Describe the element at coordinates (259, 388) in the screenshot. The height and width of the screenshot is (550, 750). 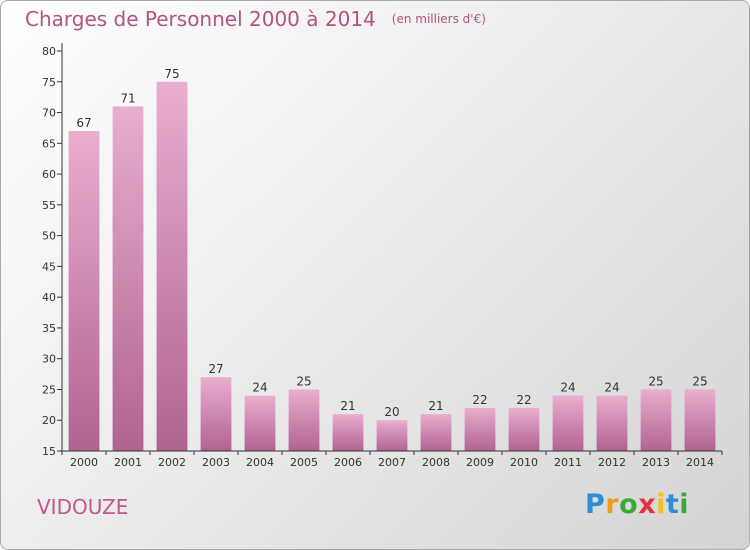
I see `data-label-2004: 24` at that location.